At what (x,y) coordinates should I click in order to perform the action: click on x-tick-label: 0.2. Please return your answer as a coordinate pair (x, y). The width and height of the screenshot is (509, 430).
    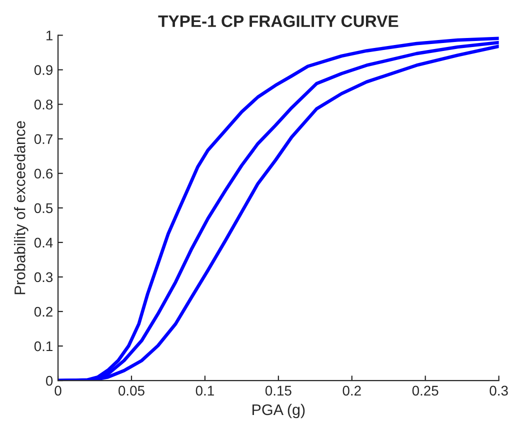
    Looking at the image, I should click on (351, 391).